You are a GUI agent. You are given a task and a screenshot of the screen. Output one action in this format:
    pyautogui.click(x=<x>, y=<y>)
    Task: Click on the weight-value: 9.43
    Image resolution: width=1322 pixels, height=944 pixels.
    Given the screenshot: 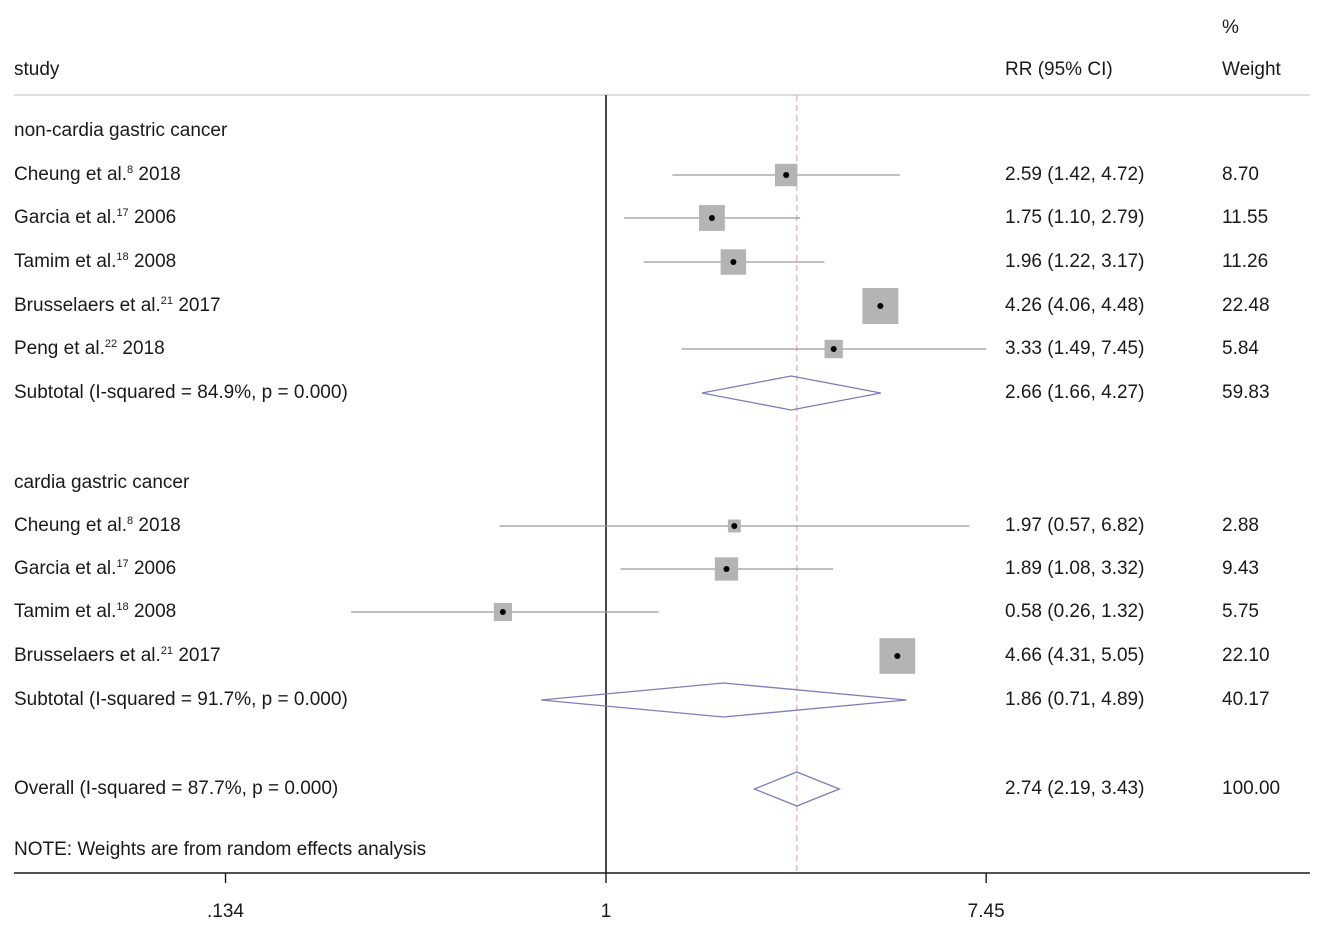 What is the action you would take?
    pyautogui.click(x=1240, y=568)
    